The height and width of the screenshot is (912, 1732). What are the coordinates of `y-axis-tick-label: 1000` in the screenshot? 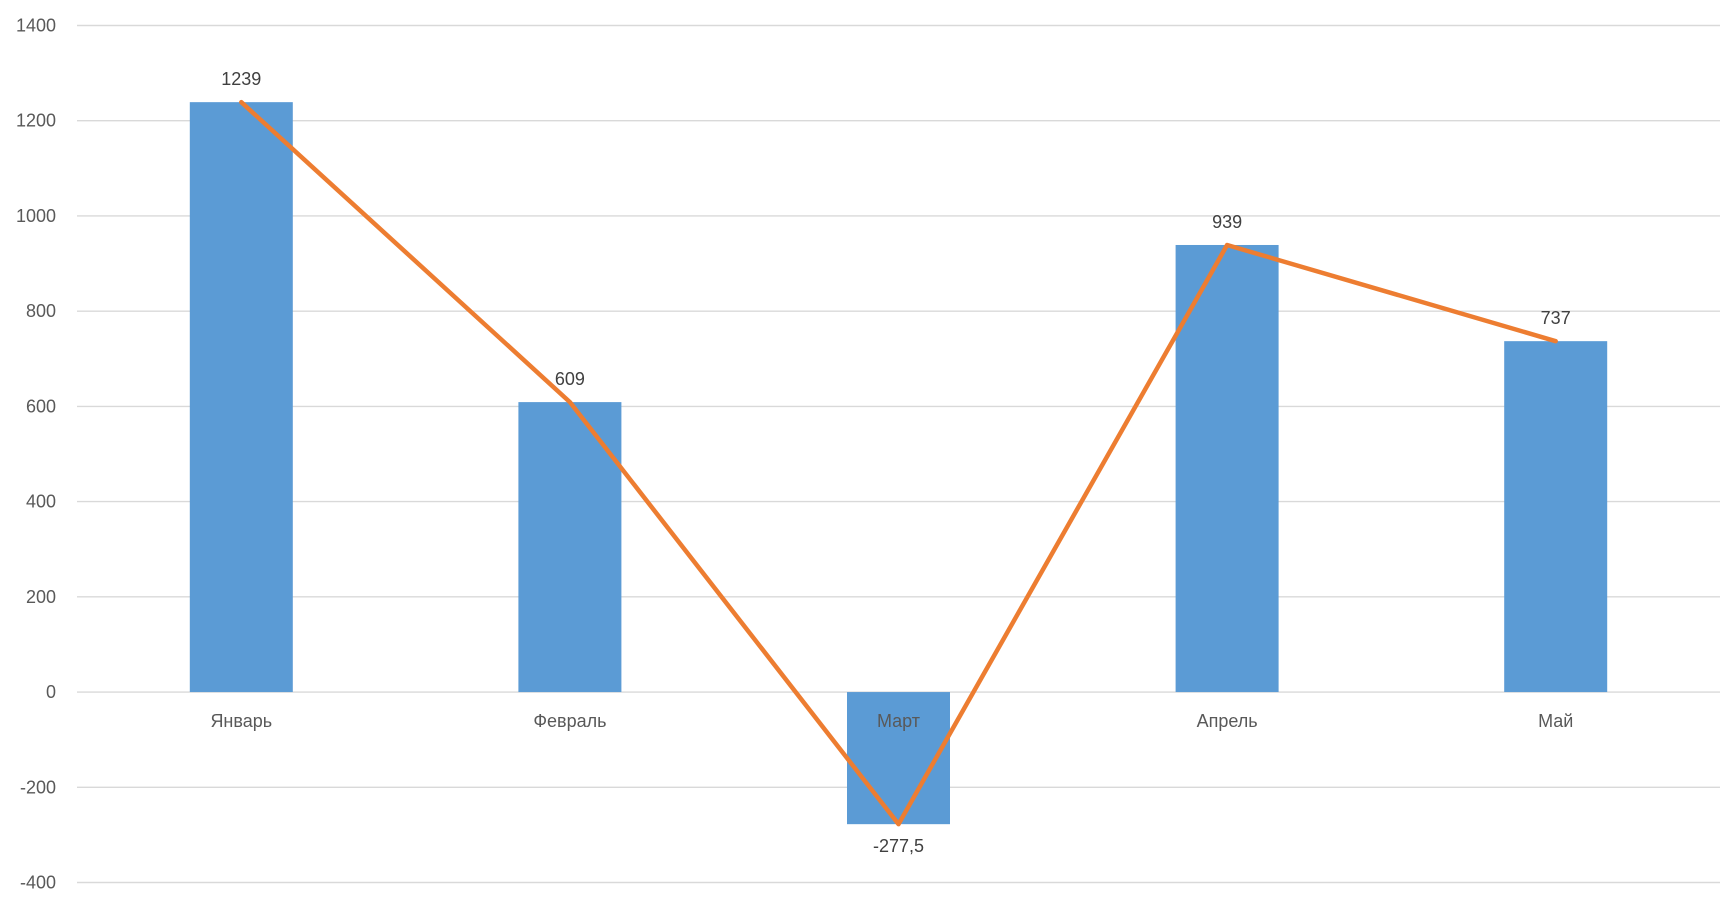 It's located at (36, 216).